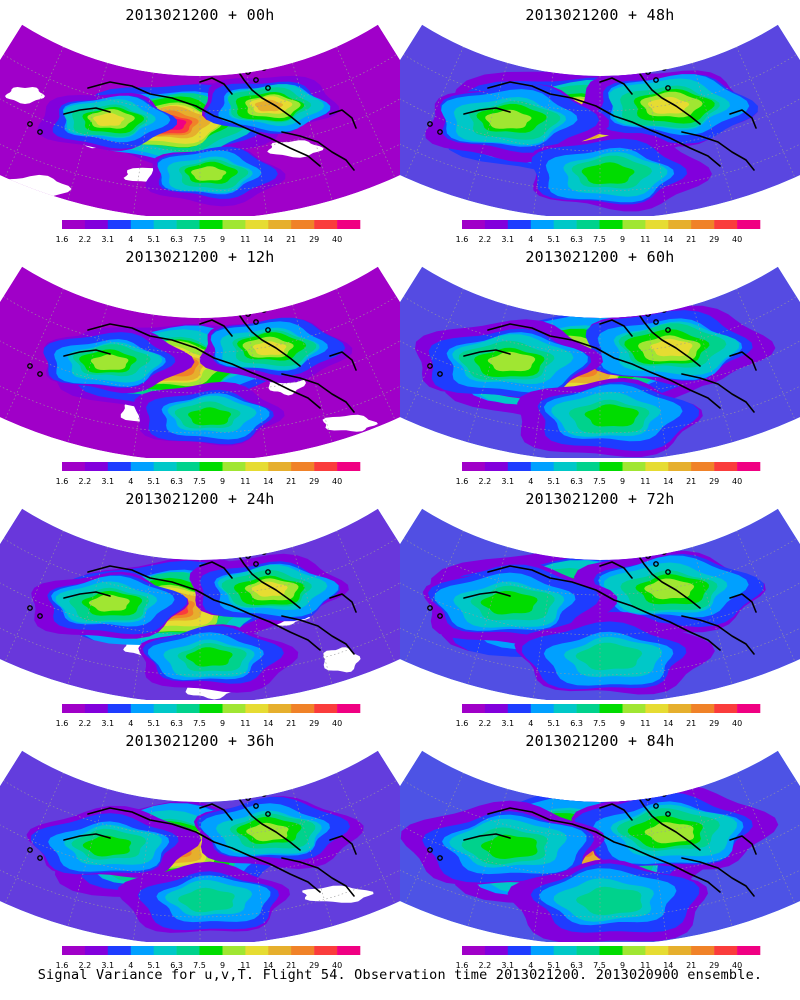  I want to click on panel-title: 2013021200 + 12h, so click(200, 257).